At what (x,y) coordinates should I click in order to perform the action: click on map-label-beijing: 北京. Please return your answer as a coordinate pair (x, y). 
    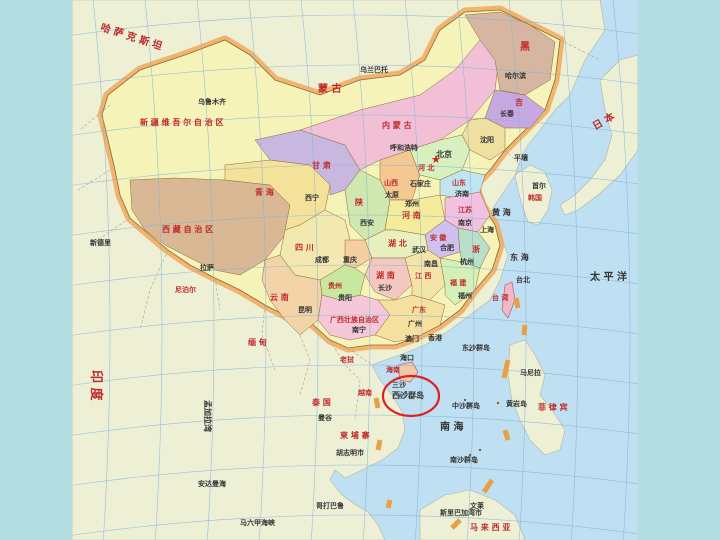
    Looking at the image, I should click on (444, 154).